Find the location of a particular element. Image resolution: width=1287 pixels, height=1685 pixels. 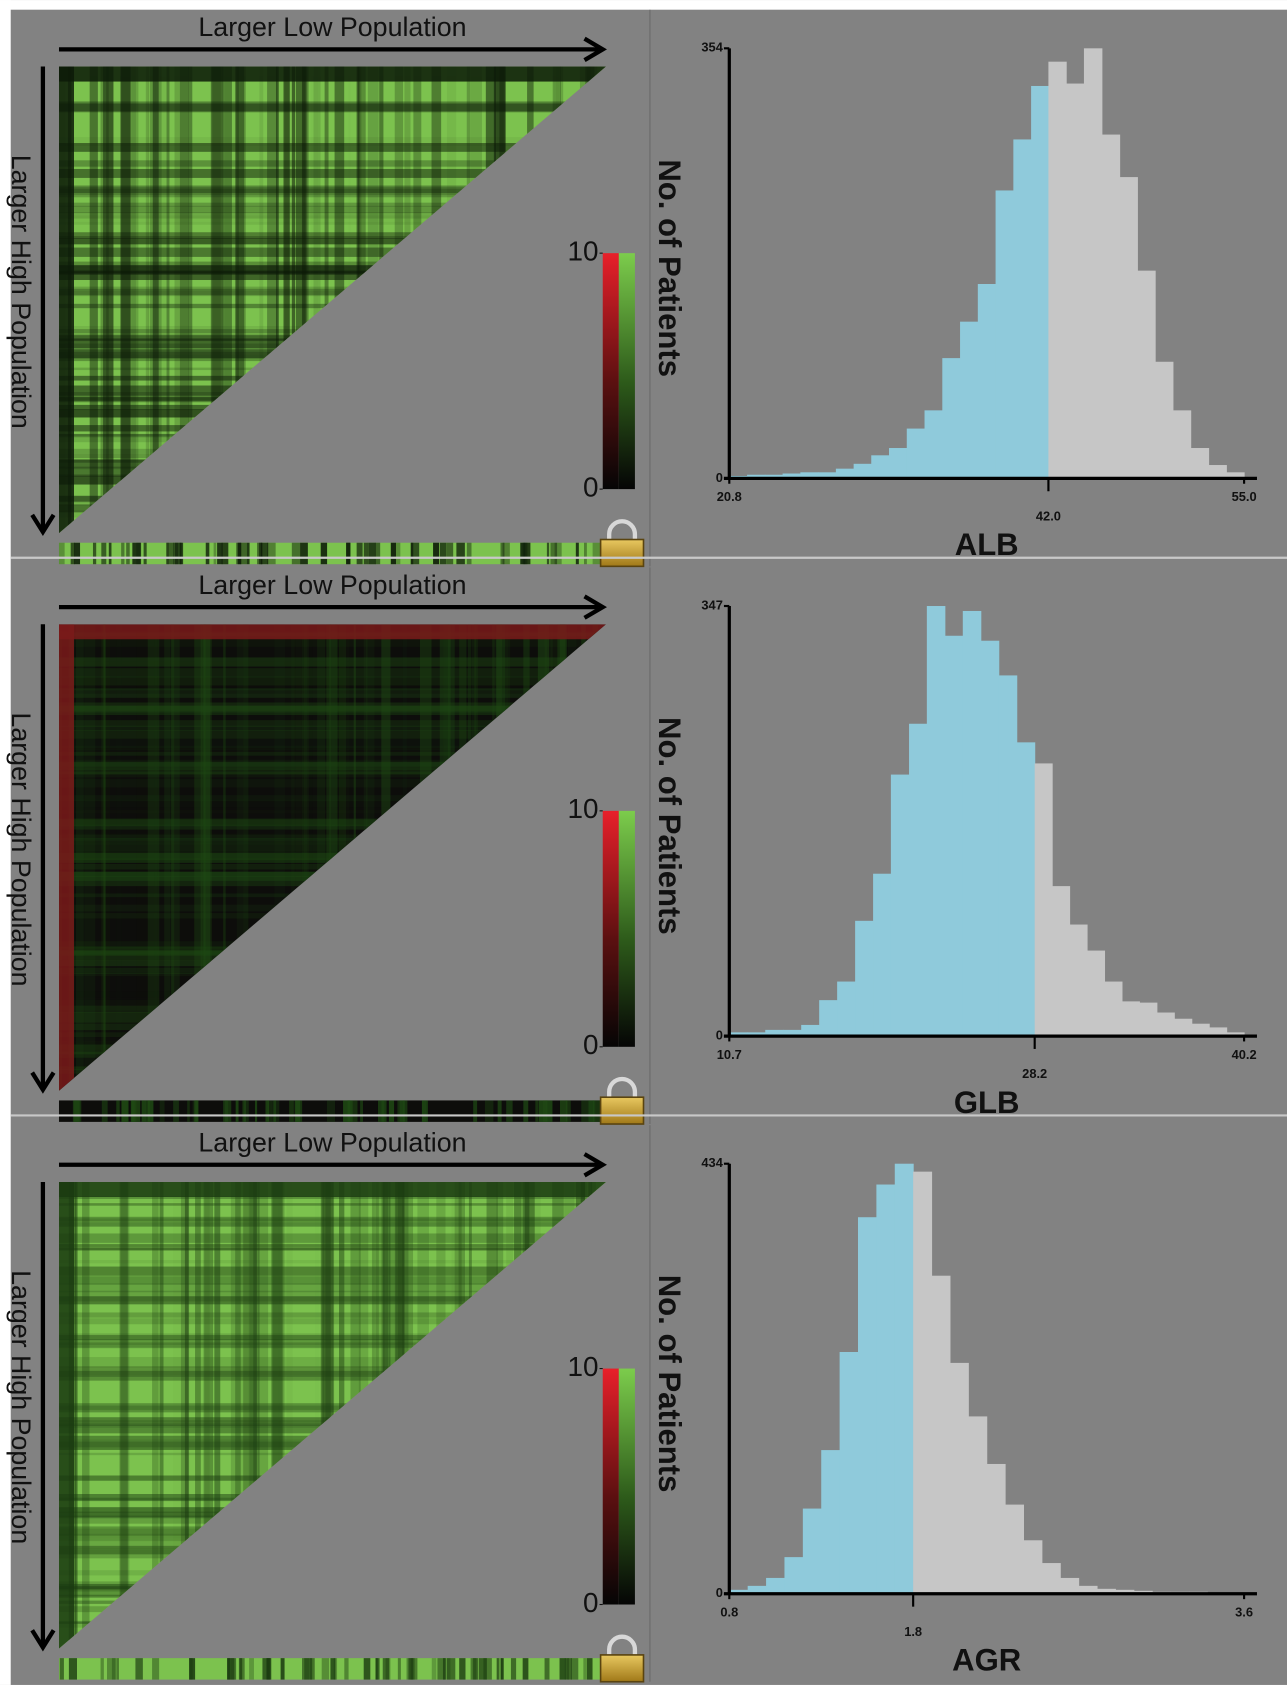

side-label: Larger High Population is located at coordinates (21, 292).